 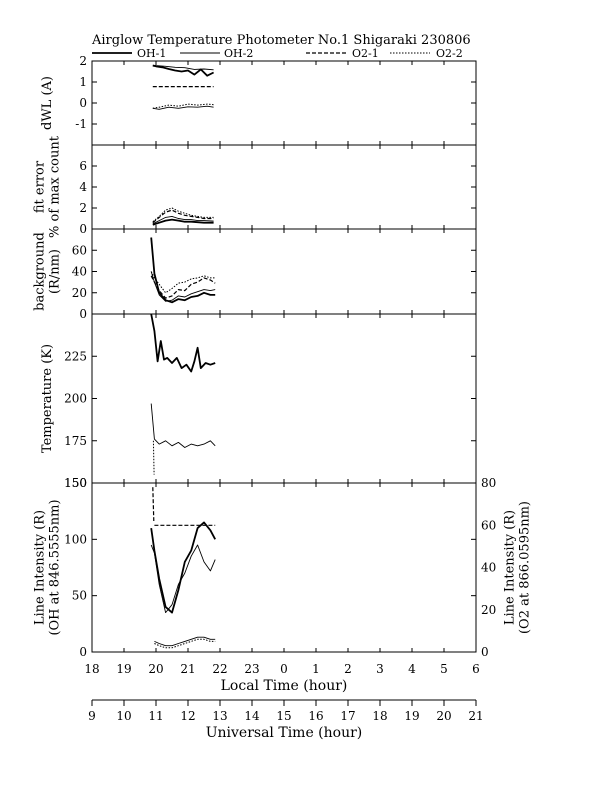 What do you see at coordinates (75, 399) in the screenshot?
I see `y-tick-label: 200` at bounding box center [75, 399].